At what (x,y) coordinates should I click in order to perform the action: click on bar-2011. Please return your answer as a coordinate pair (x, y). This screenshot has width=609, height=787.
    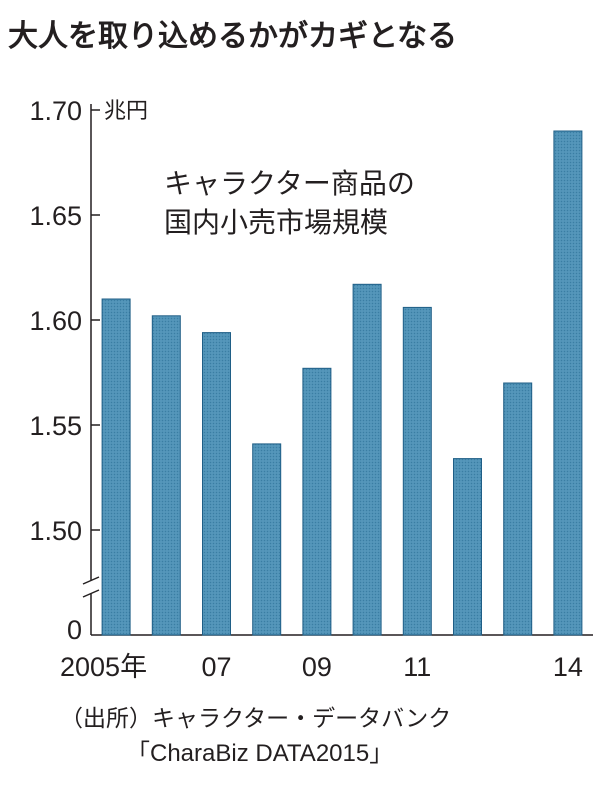
    Looking at the image, I should click on (417, 471).